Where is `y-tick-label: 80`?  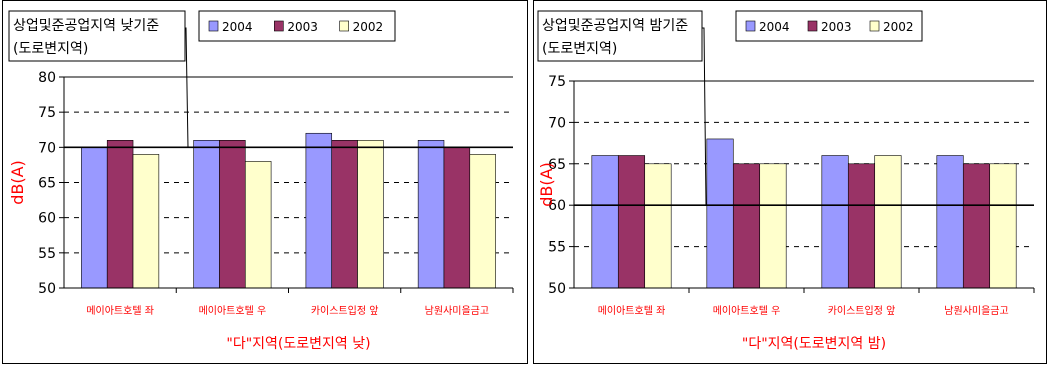
y-tick-label: 80 is located at coordinates (47, 78).